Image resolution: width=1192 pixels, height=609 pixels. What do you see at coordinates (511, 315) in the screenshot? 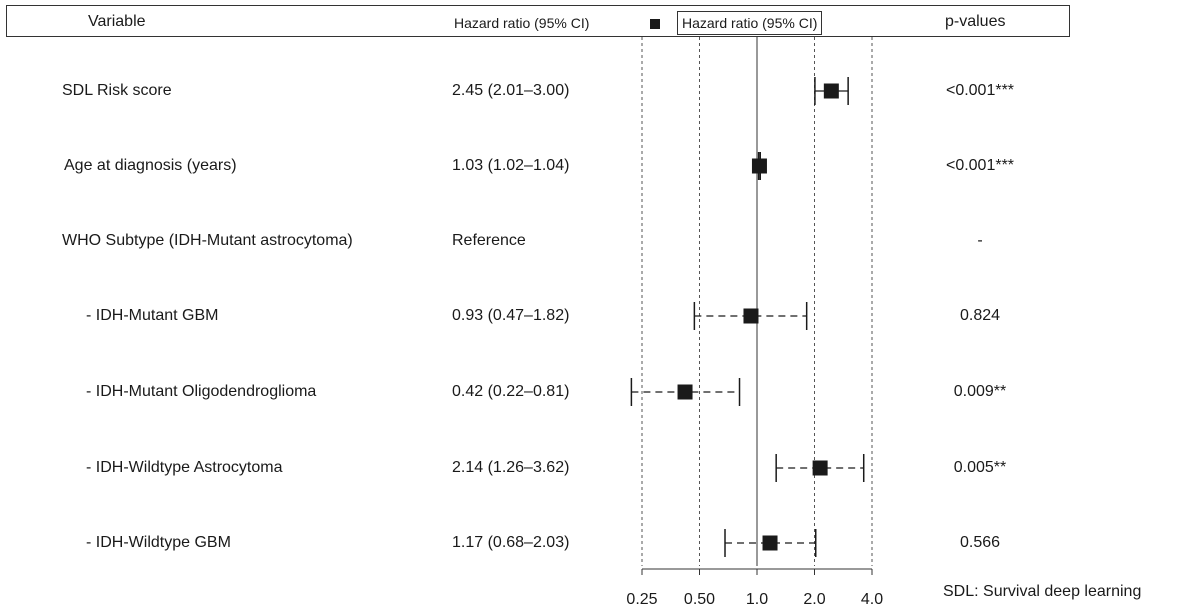
I see `row-hazard-ratio: 0.93 (0.47–1.82)` at bounding box center [511, 315].